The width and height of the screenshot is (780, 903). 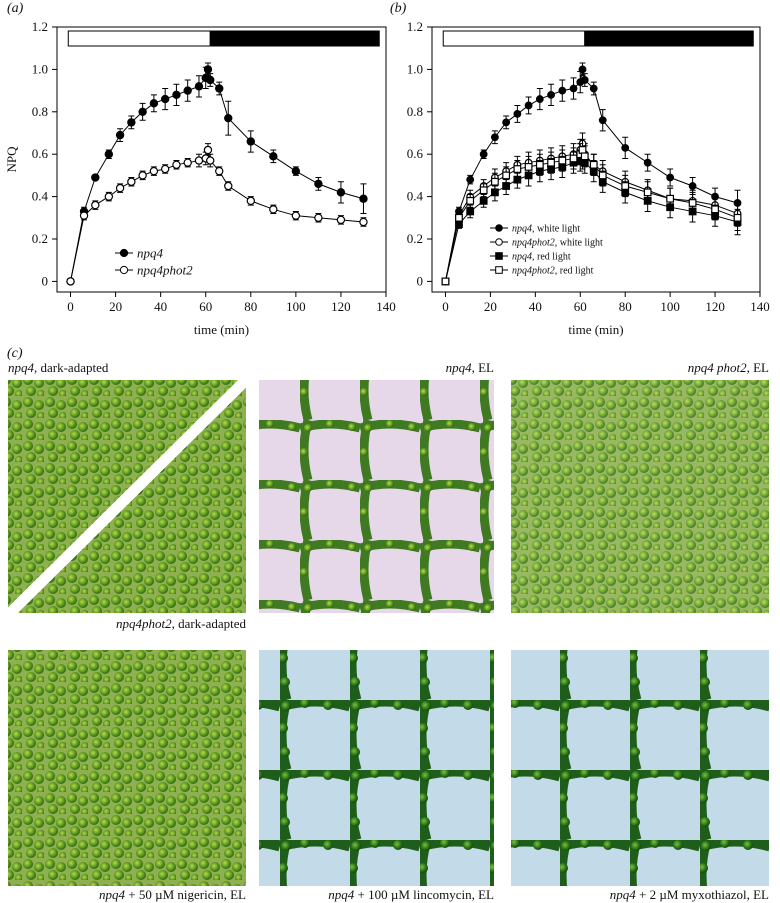 What do you see at coordinates (424, 894) in the screenshot?
I see `caption-condition: + 100 µM lincomycin, EL` at bounding box center [424, 894].